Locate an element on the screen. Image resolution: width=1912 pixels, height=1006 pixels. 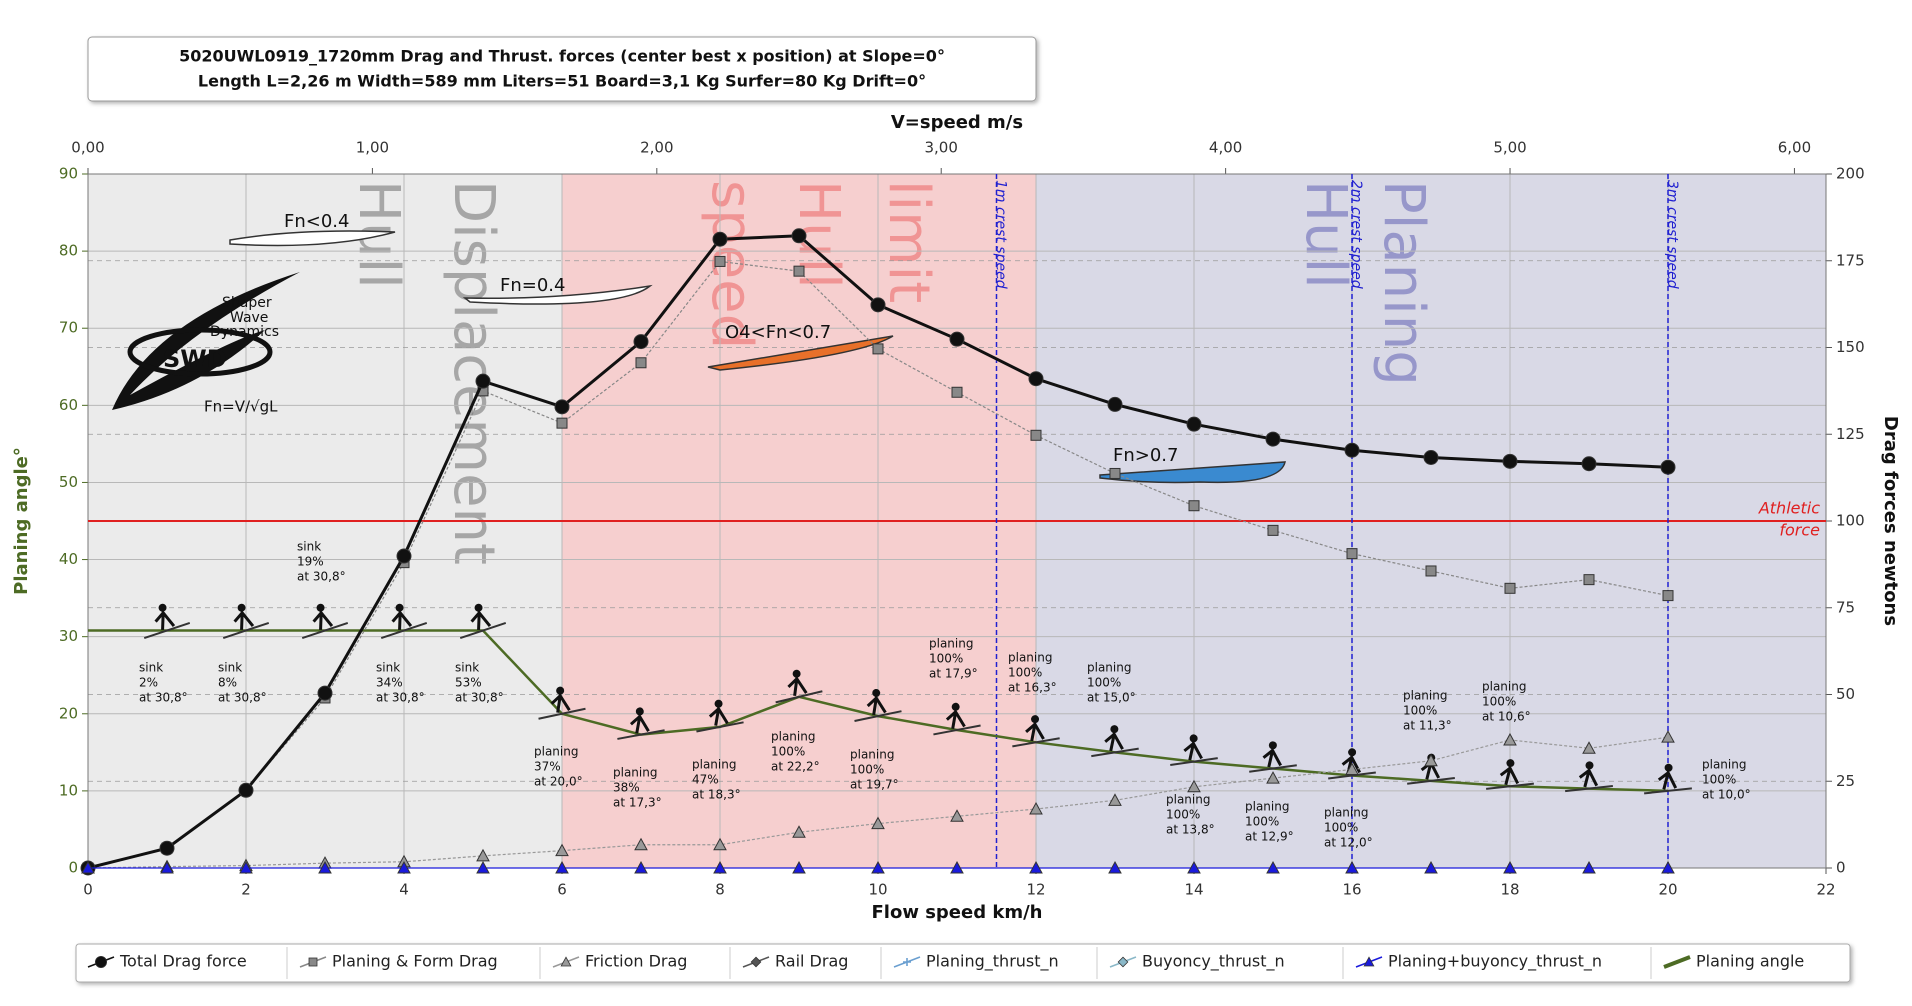
x-tick-label: 12 is located at coordinates (1035, 890).